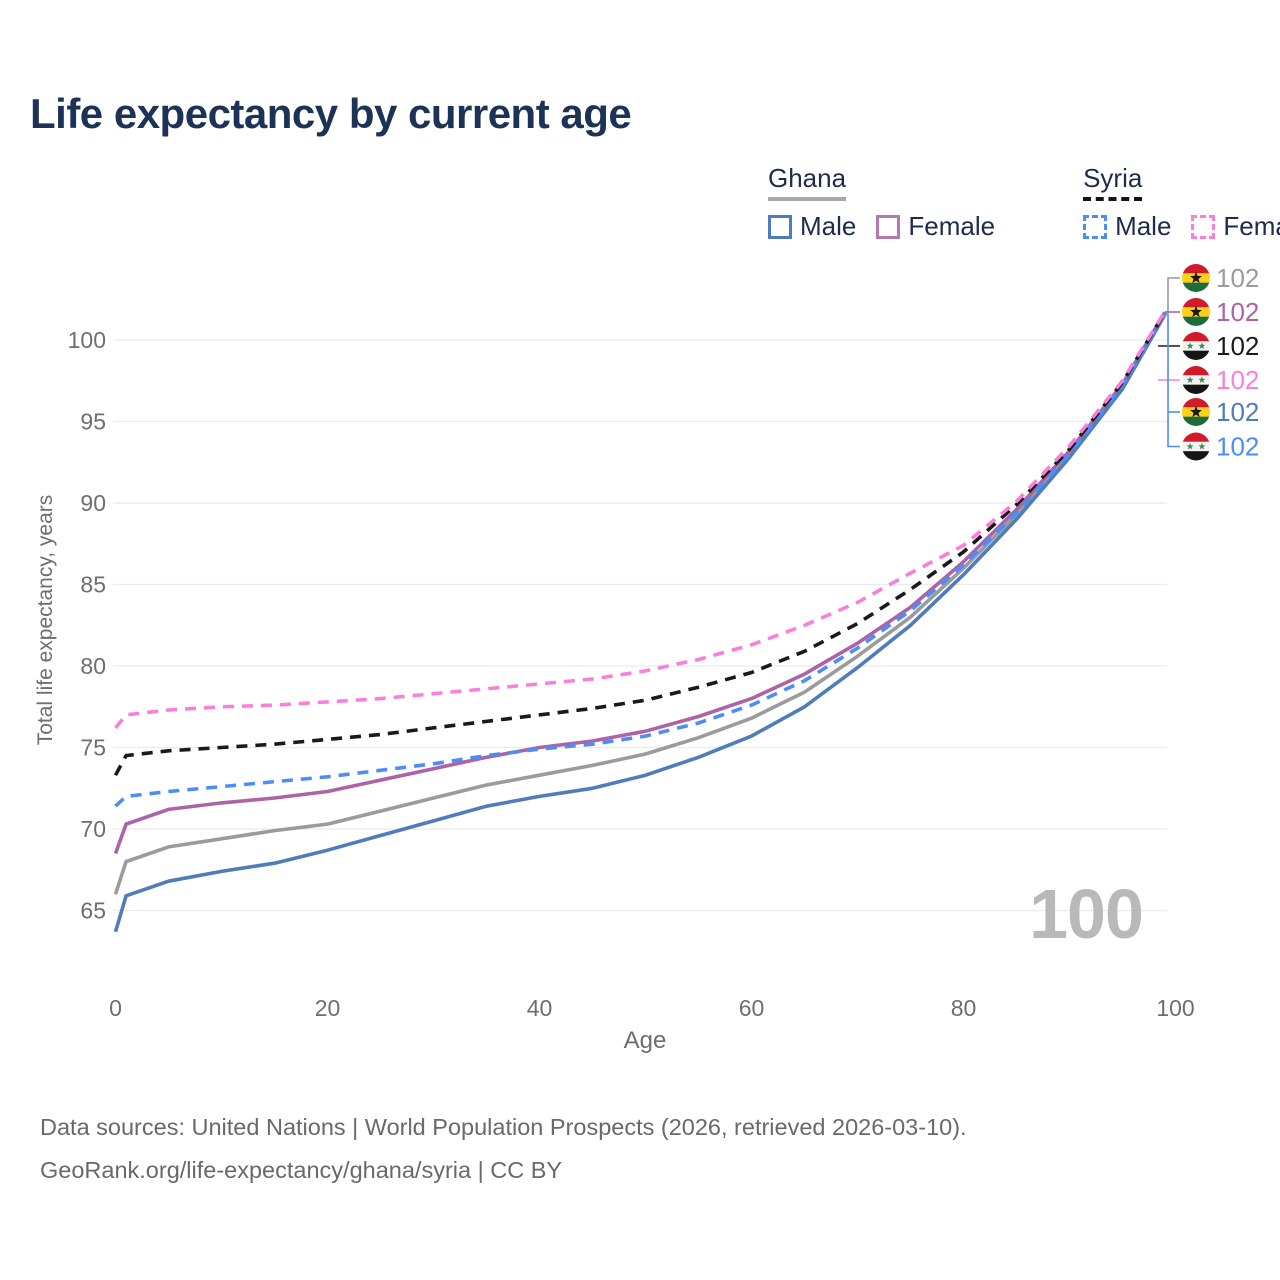  Describe the element at coordinates (331, 113) in the screenshot. I see `page-title: Life expectancy by current age` at that location.